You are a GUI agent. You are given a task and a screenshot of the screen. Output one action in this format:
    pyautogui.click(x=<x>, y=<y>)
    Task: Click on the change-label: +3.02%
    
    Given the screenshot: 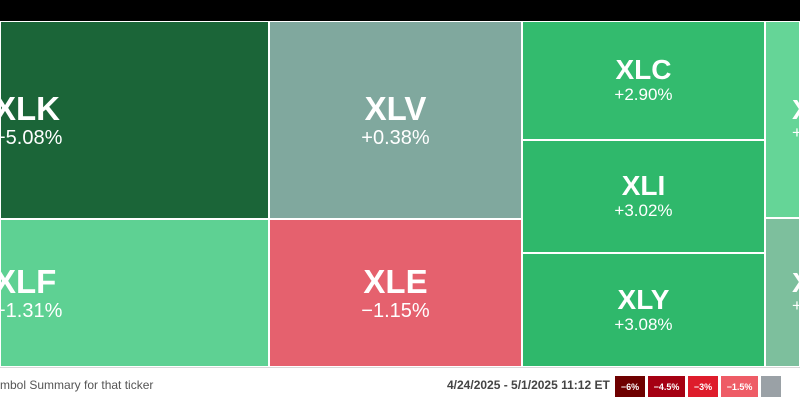 What is the action you would take?
    pyautogui.click(x=643, y=211)
    